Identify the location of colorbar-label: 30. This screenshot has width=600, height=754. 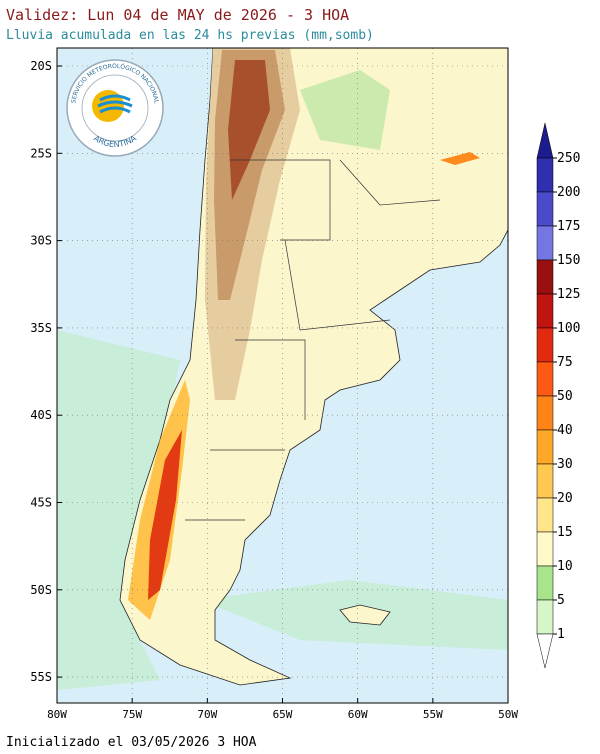
(565, 464).